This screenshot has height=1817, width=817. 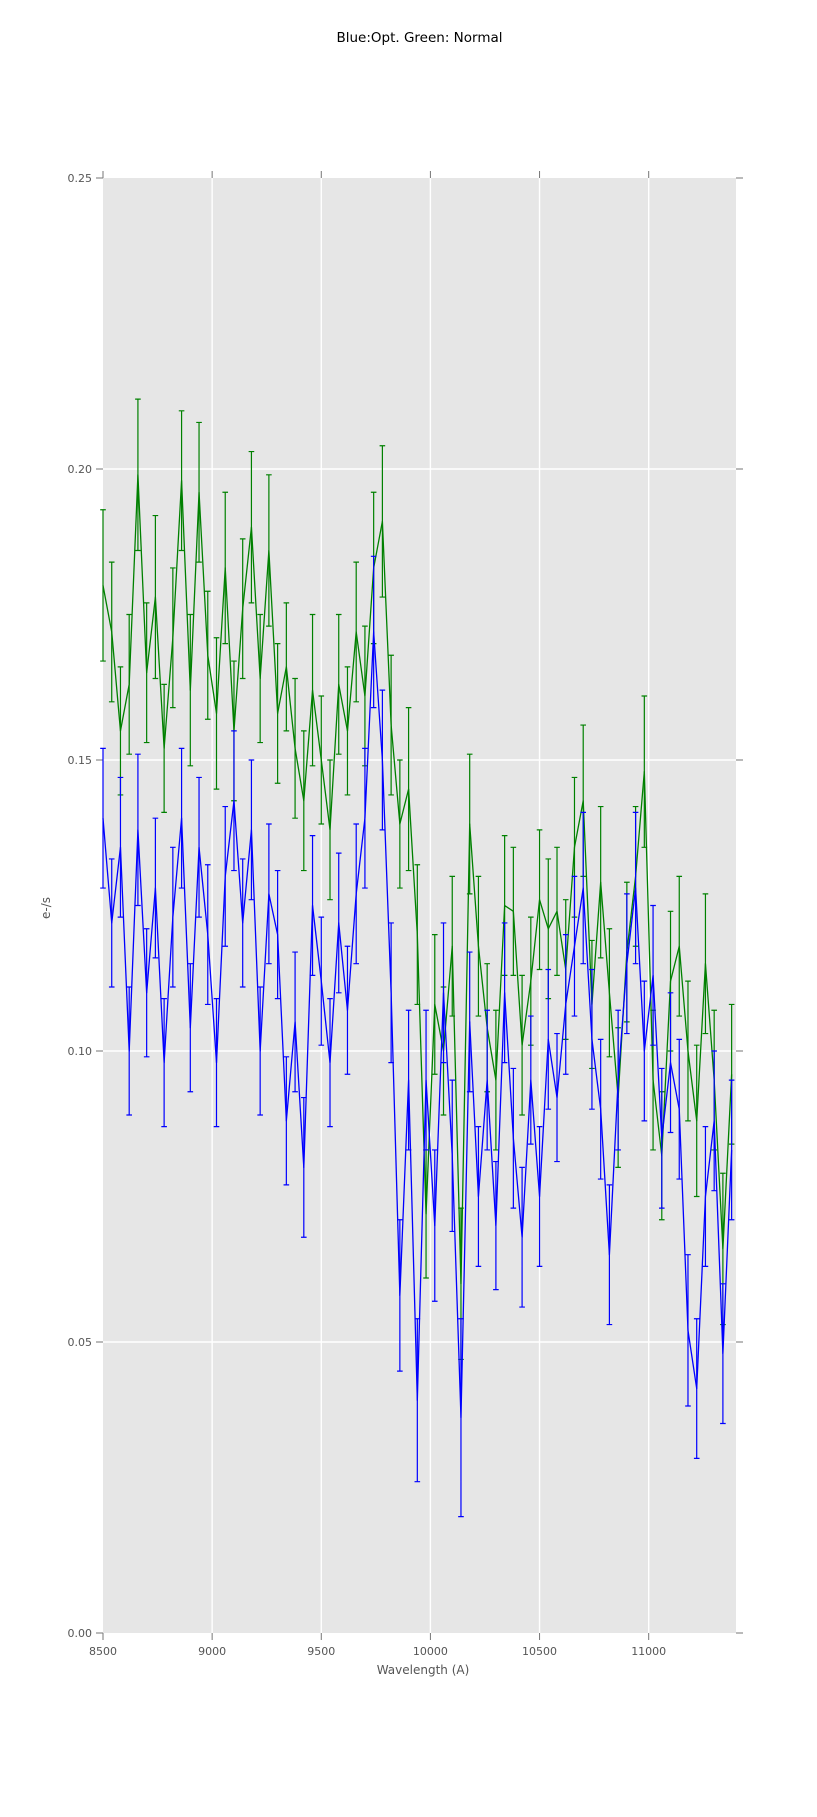 What do you see at coordinates (103, 1651) in the screenshot?
I see `x-tick-label: 8500` at bounding box center [103, 1651].